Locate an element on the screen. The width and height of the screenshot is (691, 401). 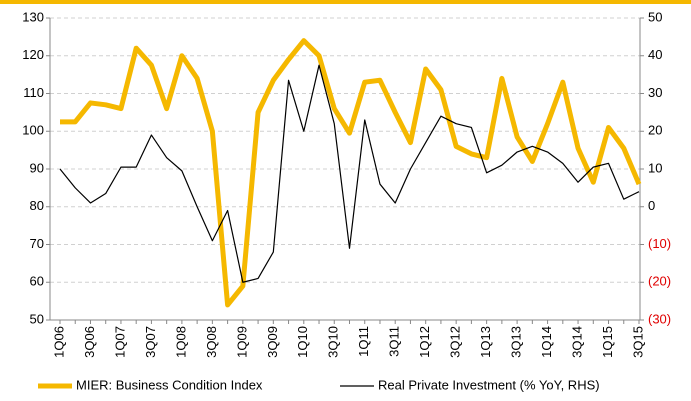
x-tick-label: 1Q08 is located at coordinates (180, 342).